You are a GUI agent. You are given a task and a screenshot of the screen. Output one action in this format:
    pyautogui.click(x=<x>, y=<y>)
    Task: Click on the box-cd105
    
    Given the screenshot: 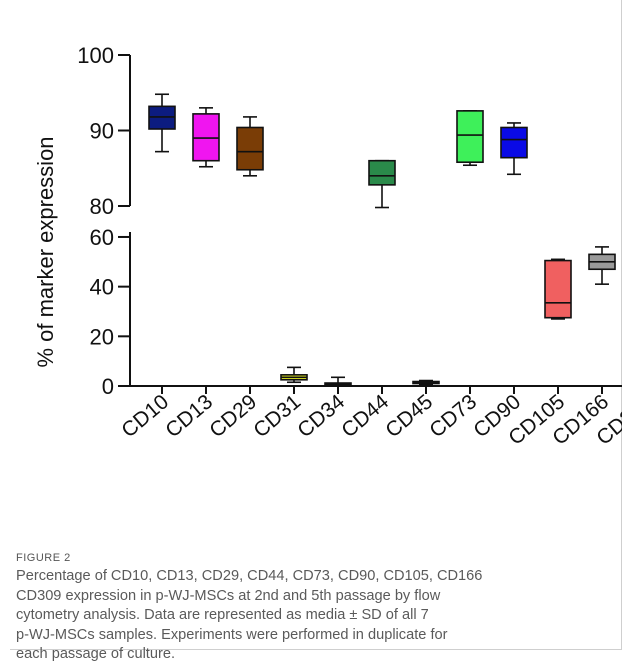 What is the action you would take?
    pyautogui.click(x=558, y=289)
    